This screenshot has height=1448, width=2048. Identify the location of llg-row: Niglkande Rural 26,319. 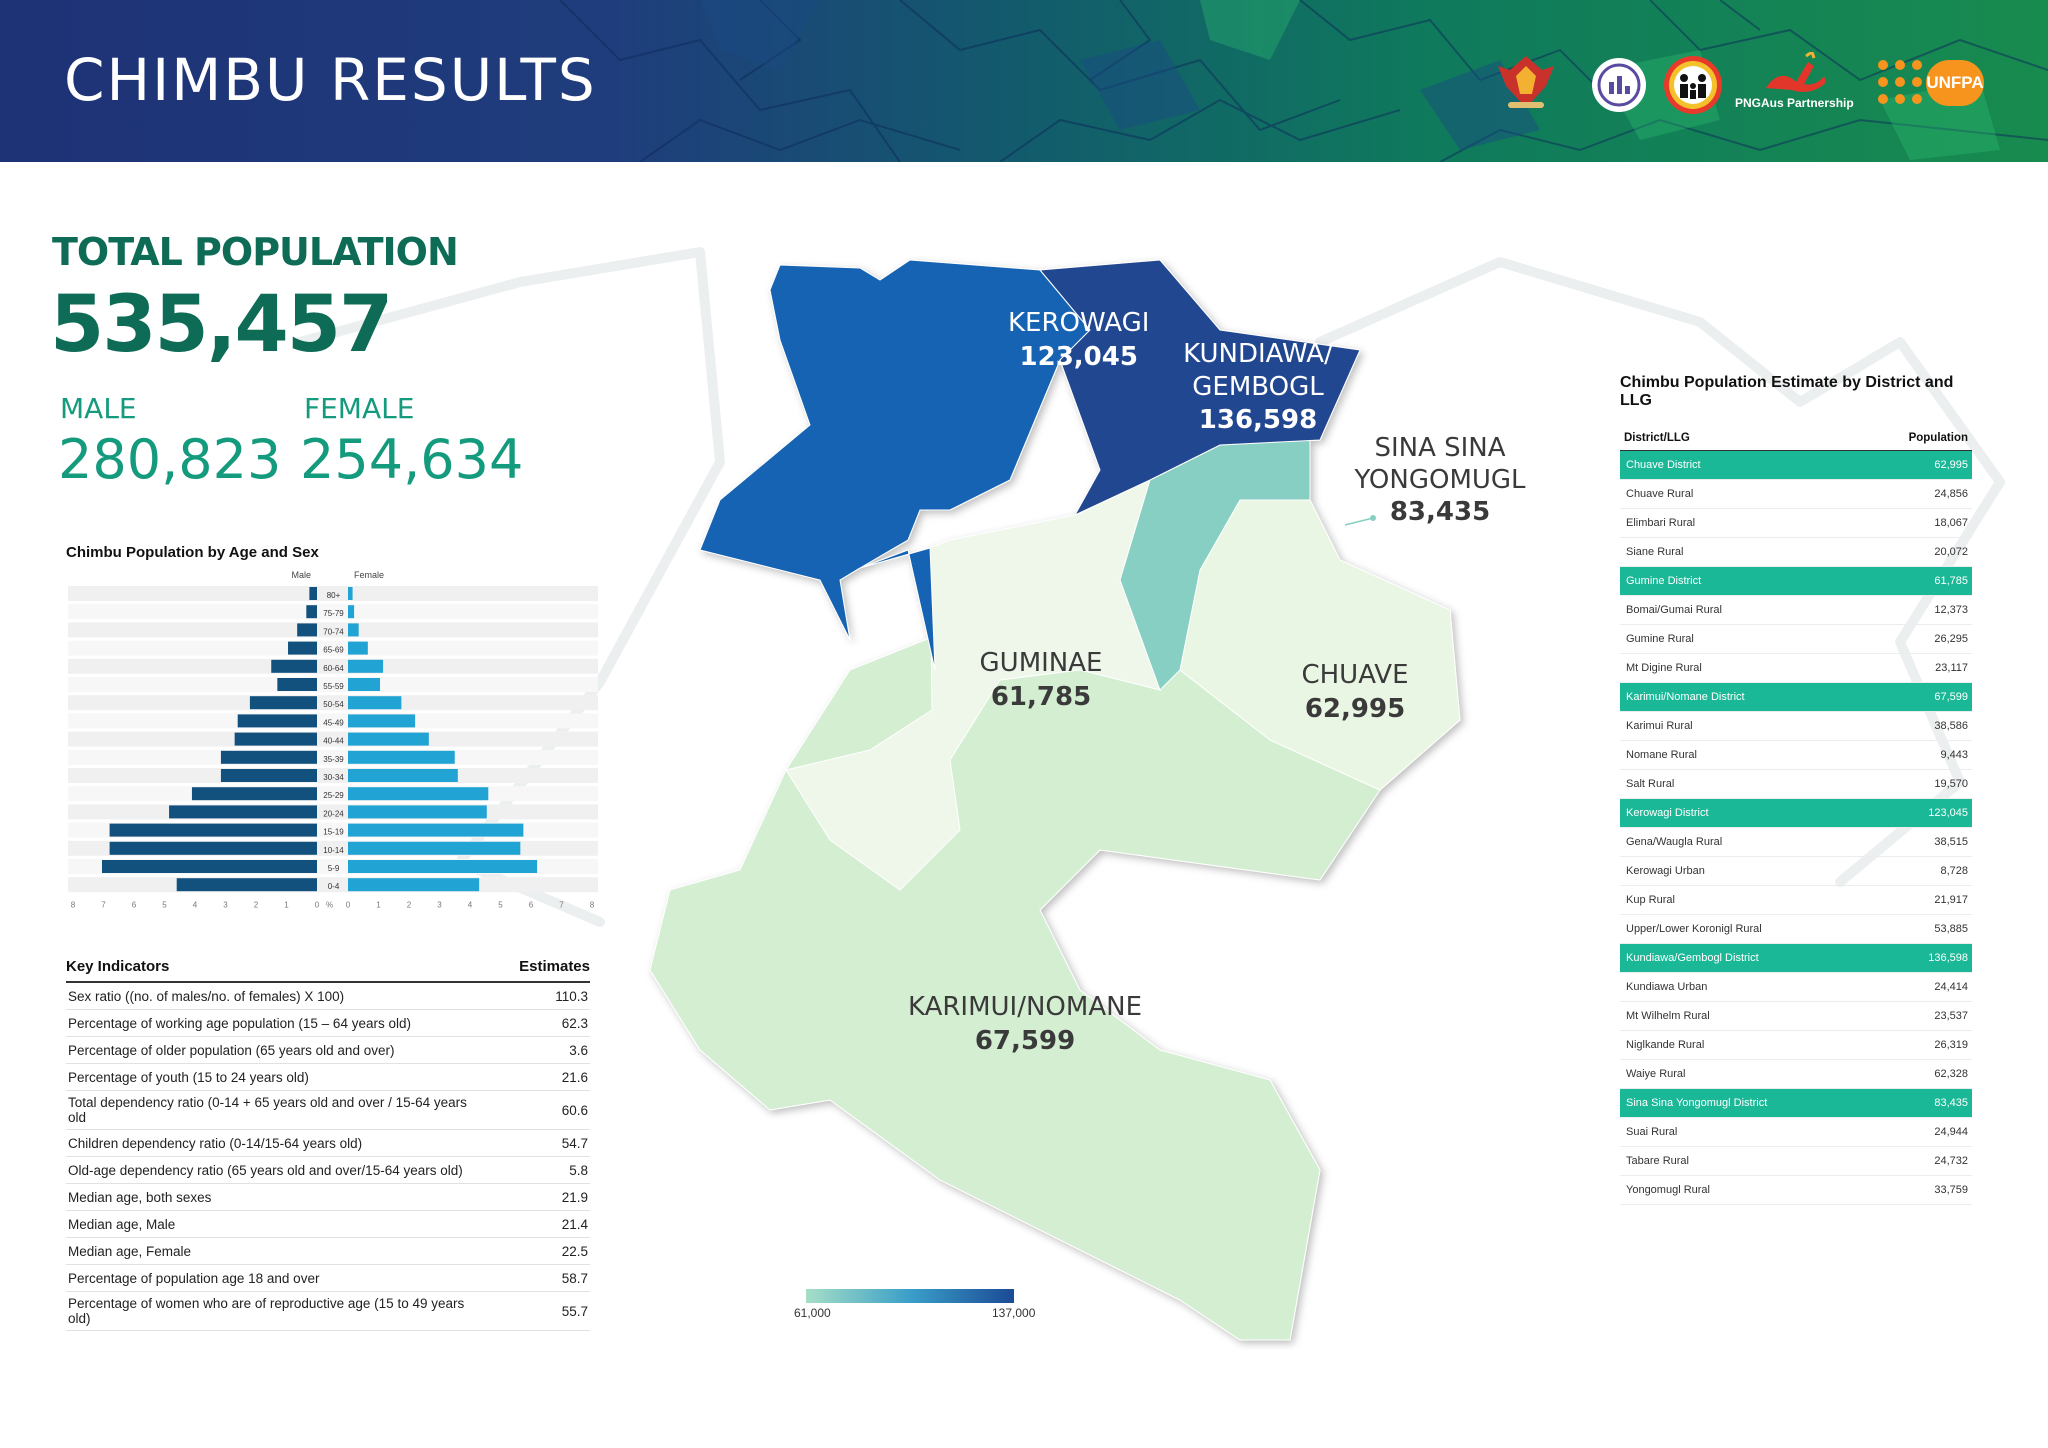
(1796, 1045).